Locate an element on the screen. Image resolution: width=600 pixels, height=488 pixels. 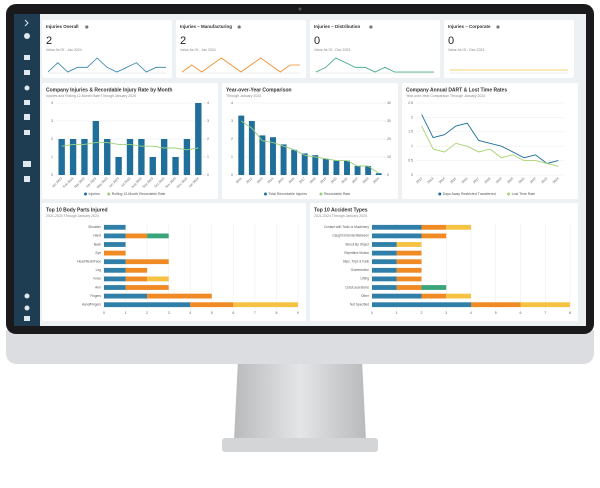
category-label: Slips, Trips & Falls is located at coordinates (356, 262).